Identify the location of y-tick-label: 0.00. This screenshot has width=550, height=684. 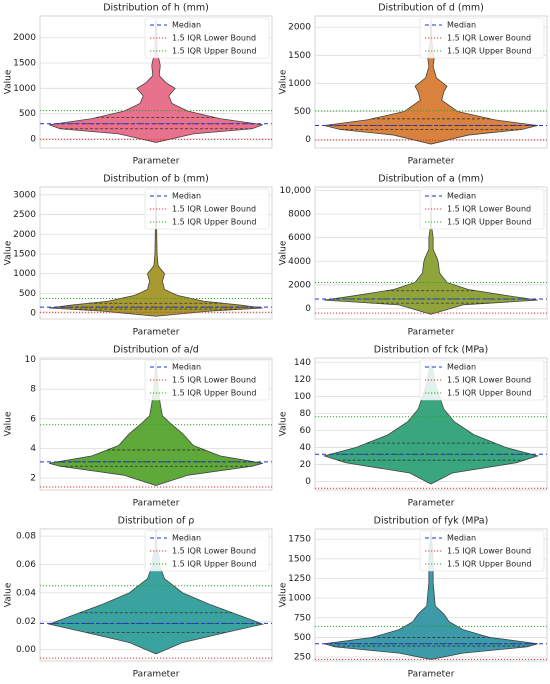
(26, 650).